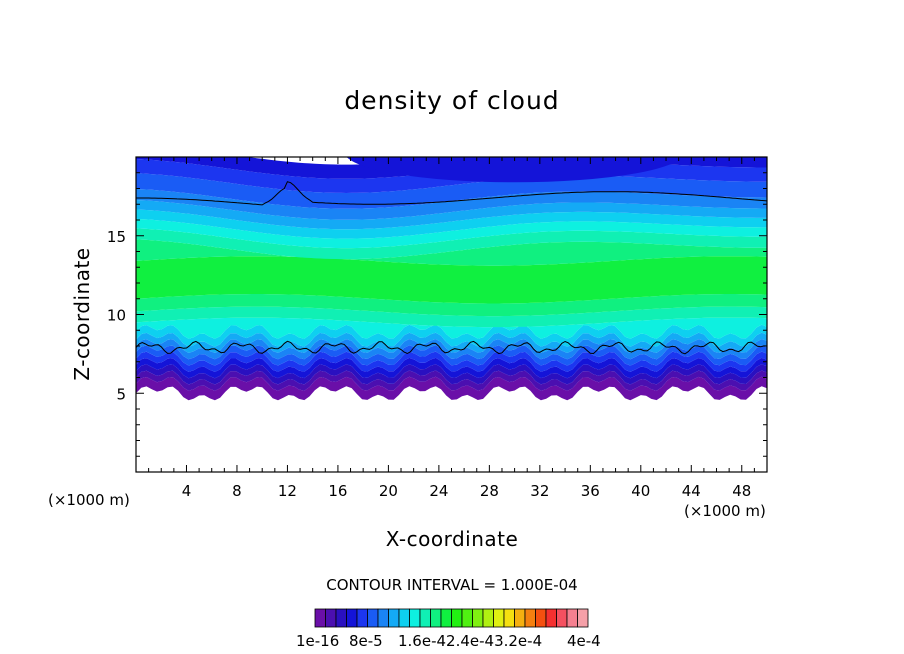 This screenshot has width=904, height=654. Describe the element at coordinates (89, 500) in the screenshot. I see `y-axis-unit: (×1000 m)` at that location.